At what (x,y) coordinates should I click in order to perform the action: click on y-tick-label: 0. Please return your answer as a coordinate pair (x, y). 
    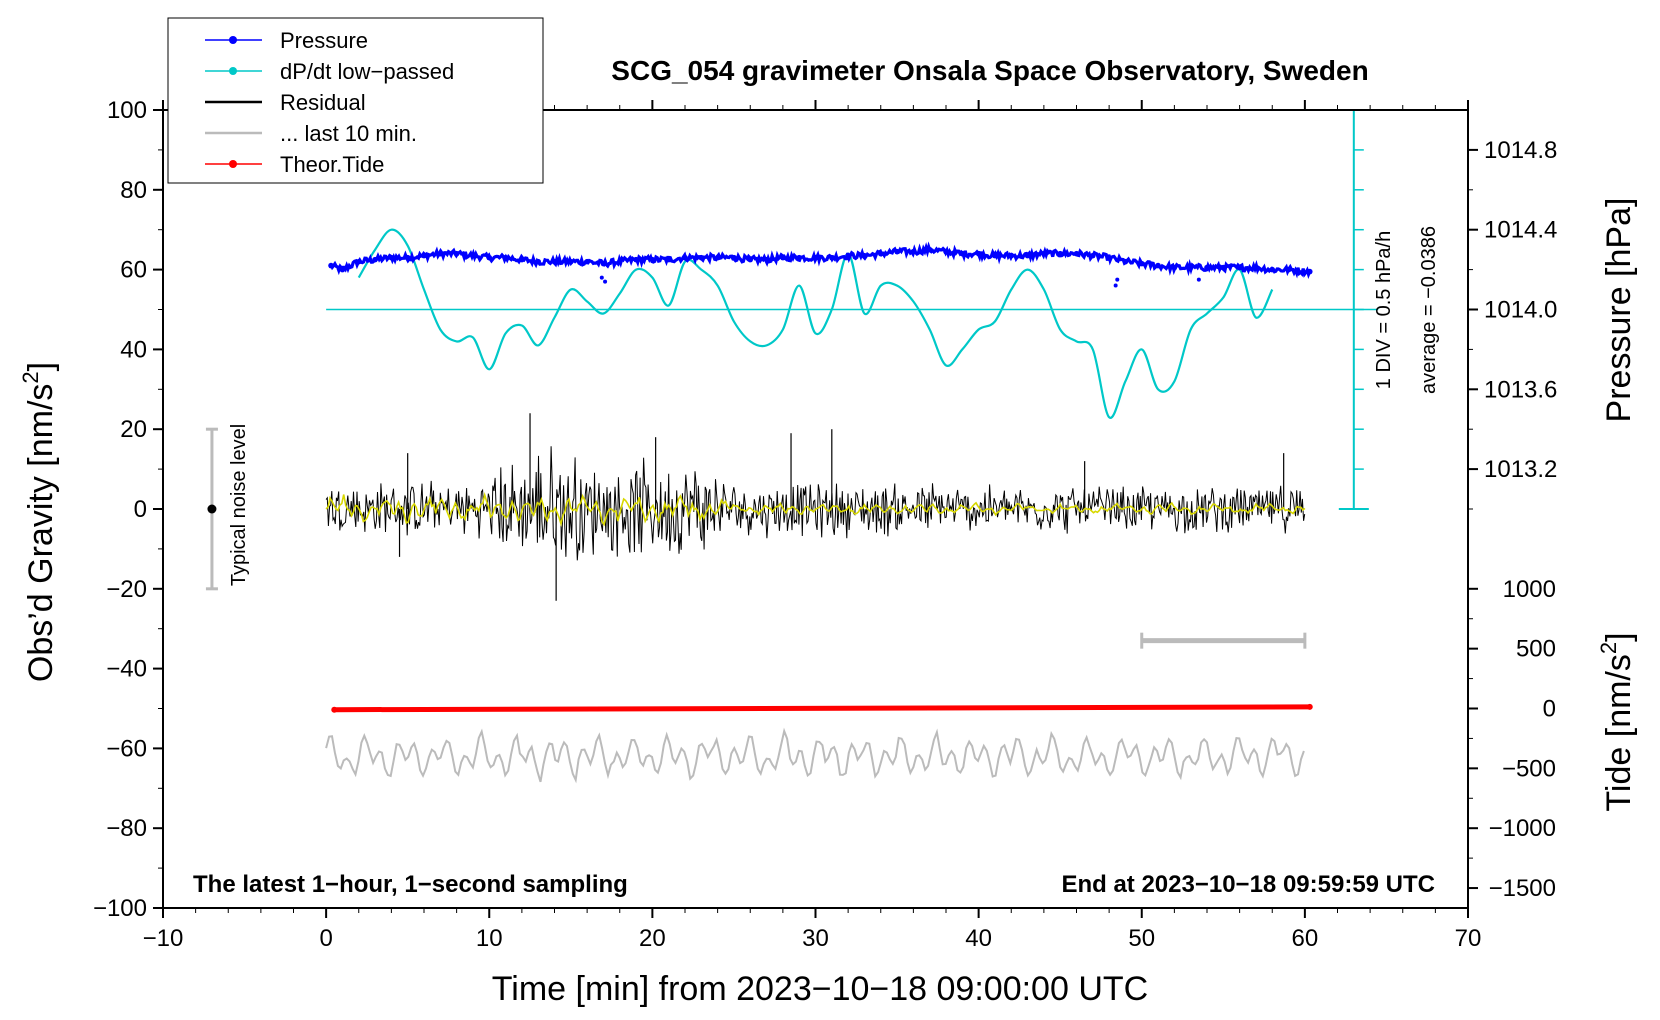
    Looking at the image, I should click on (140, 509).